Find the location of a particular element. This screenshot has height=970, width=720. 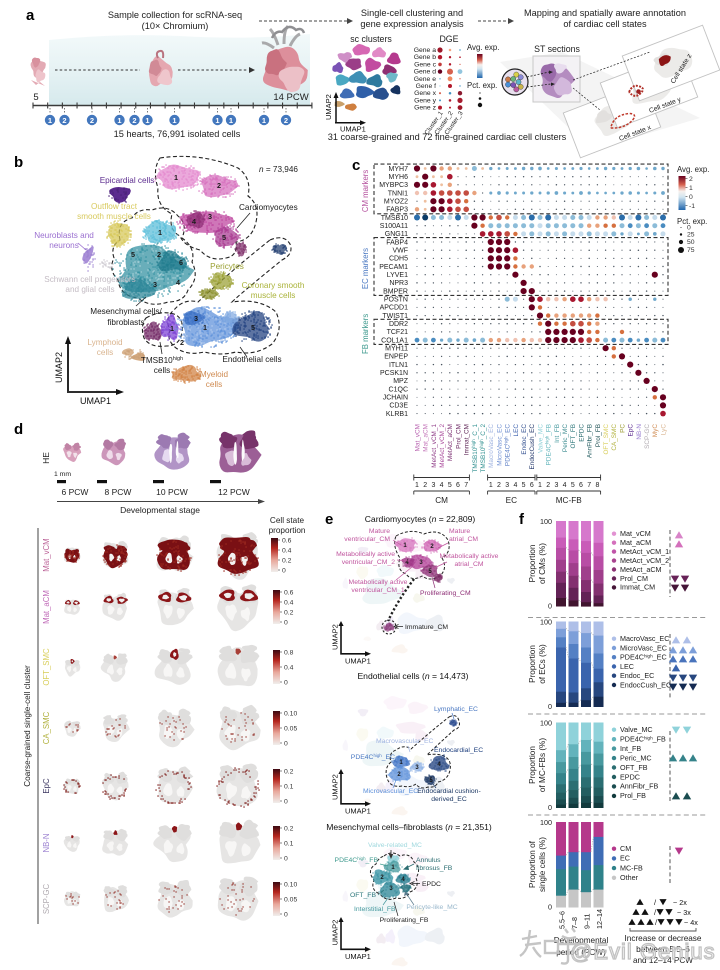

svg-text: 8 PCW is located at coordinates (118, 492).